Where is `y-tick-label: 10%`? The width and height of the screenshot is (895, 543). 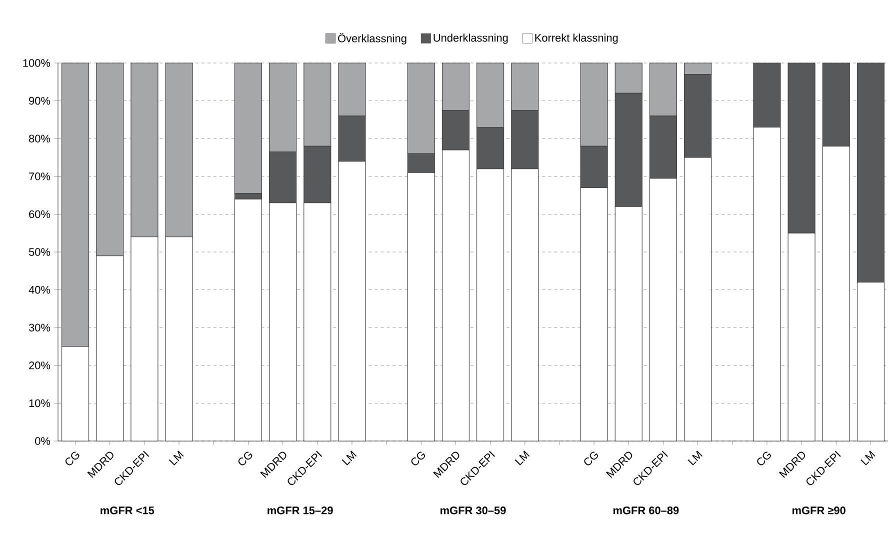
y-tick-label: 10% is located at coordinates (39, 403).